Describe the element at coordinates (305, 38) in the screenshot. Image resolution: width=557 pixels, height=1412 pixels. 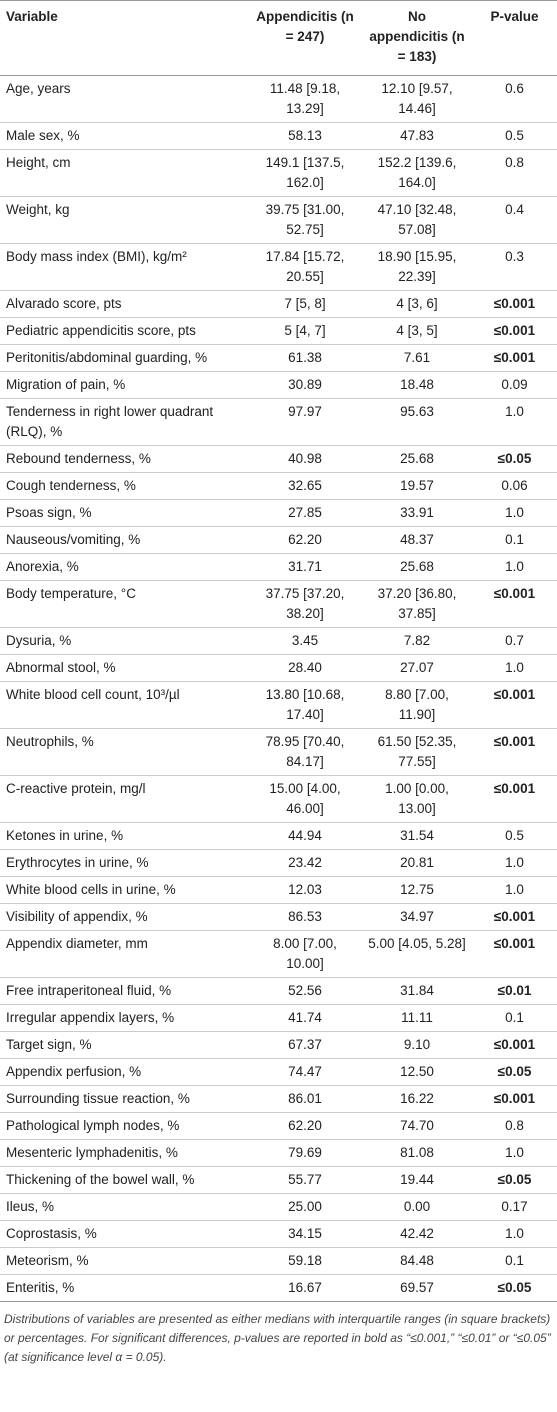
I see `header-cell: Appendicitis (n = 247)` at that location.